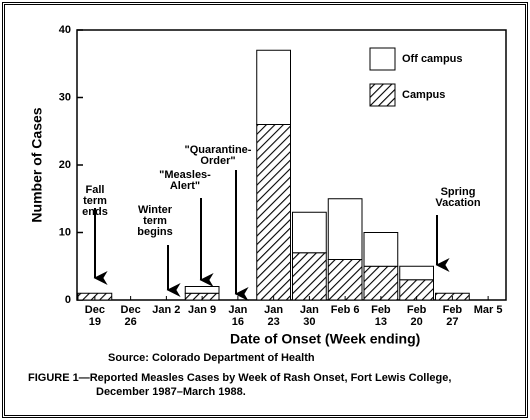 This screenshot has width=530, height=420. I want to click on x-tick-label: Jan 16, so click(238, 316).